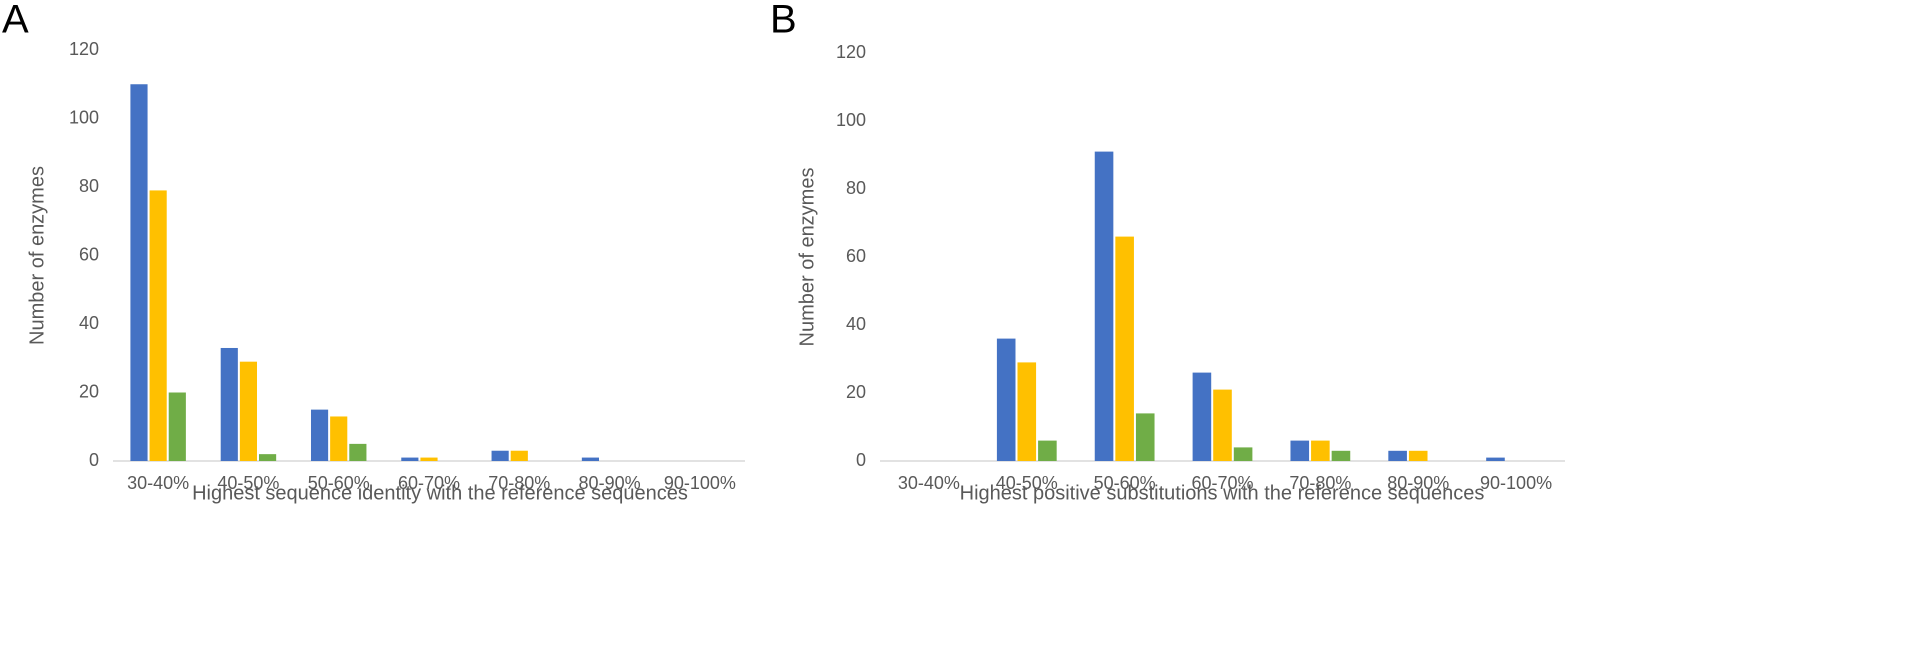 This screenshot has width=1920, height=659. What do you see at coordinates (15, 21) in the screenshot?
I see `panel-label: A` at bounding box center [15, 21].